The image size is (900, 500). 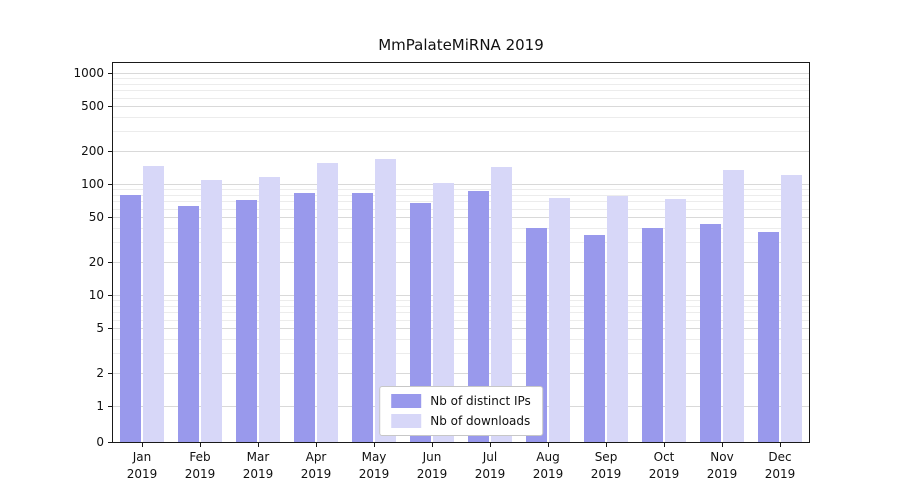 What do you see at coordinates (142, 457) in the screenshot?
I see `x-tick-month: Jan` at bounding box center [142, 457].